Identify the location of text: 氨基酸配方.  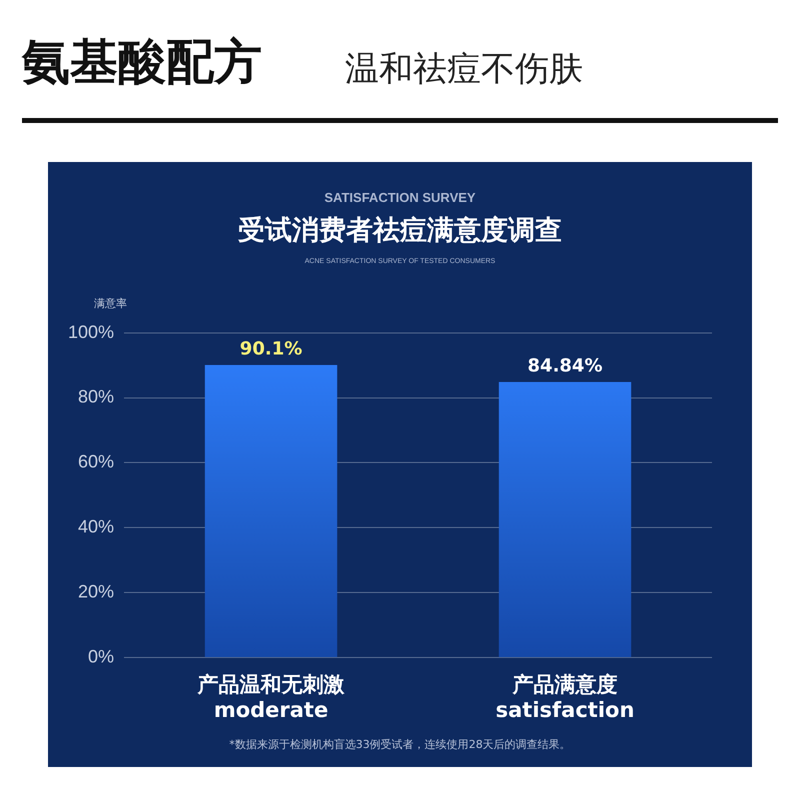
(142, 62).